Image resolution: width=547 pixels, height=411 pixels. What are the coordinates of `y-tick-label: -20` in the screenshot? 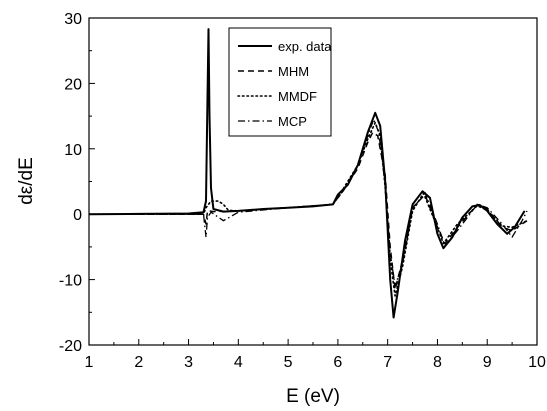 It's located at (70, 346).